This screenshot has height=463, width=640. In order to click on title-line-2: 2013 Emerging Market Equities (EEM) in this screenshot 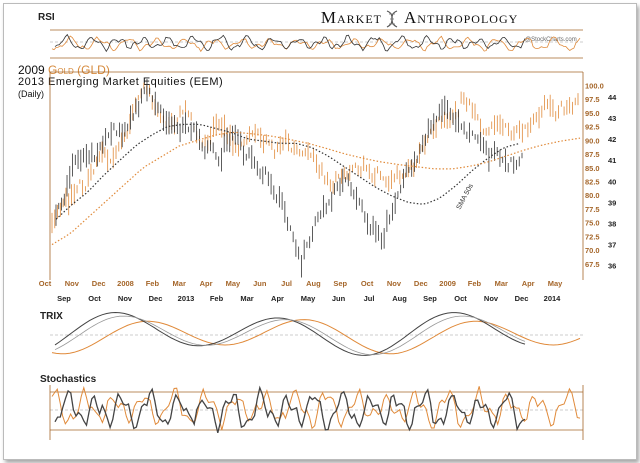, I will do `click(121, 82)`.